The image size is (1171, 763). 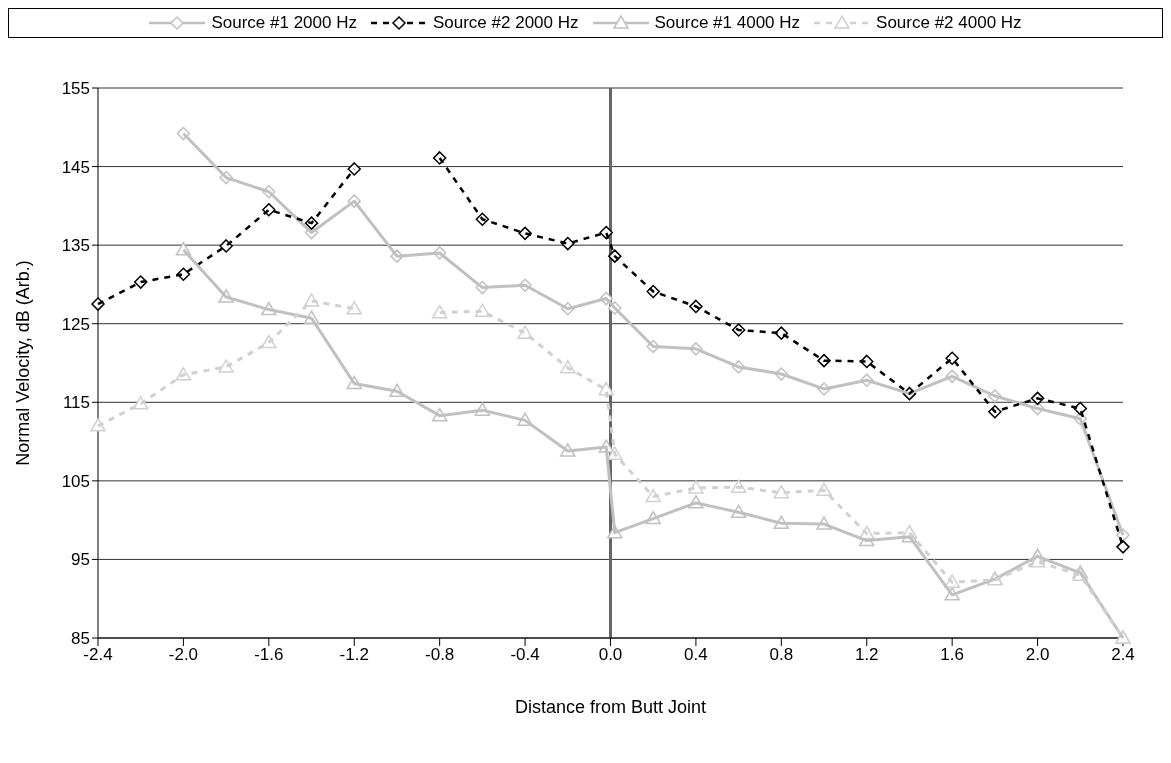 I want to click on x-tick-label: 1.6, so click(x=952, y=655).